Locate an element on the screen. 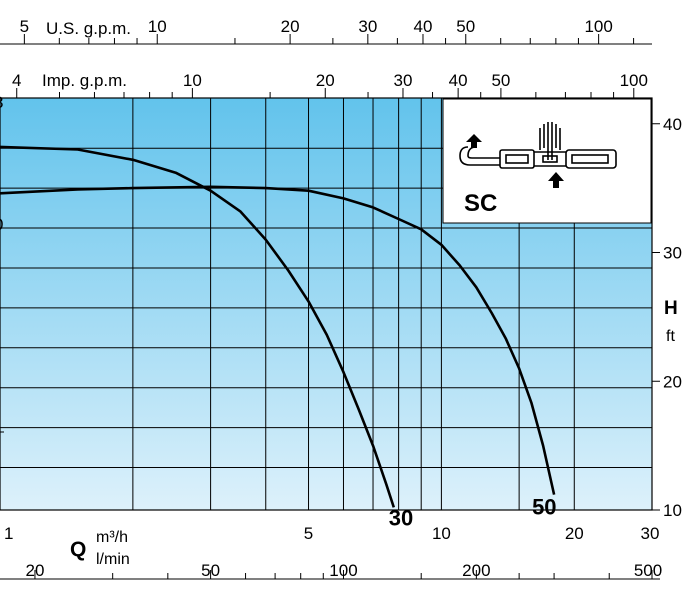 Image resolution: width=686 pixels, height=591 pixels. model-label: SC is located at coordinates (480, 203).